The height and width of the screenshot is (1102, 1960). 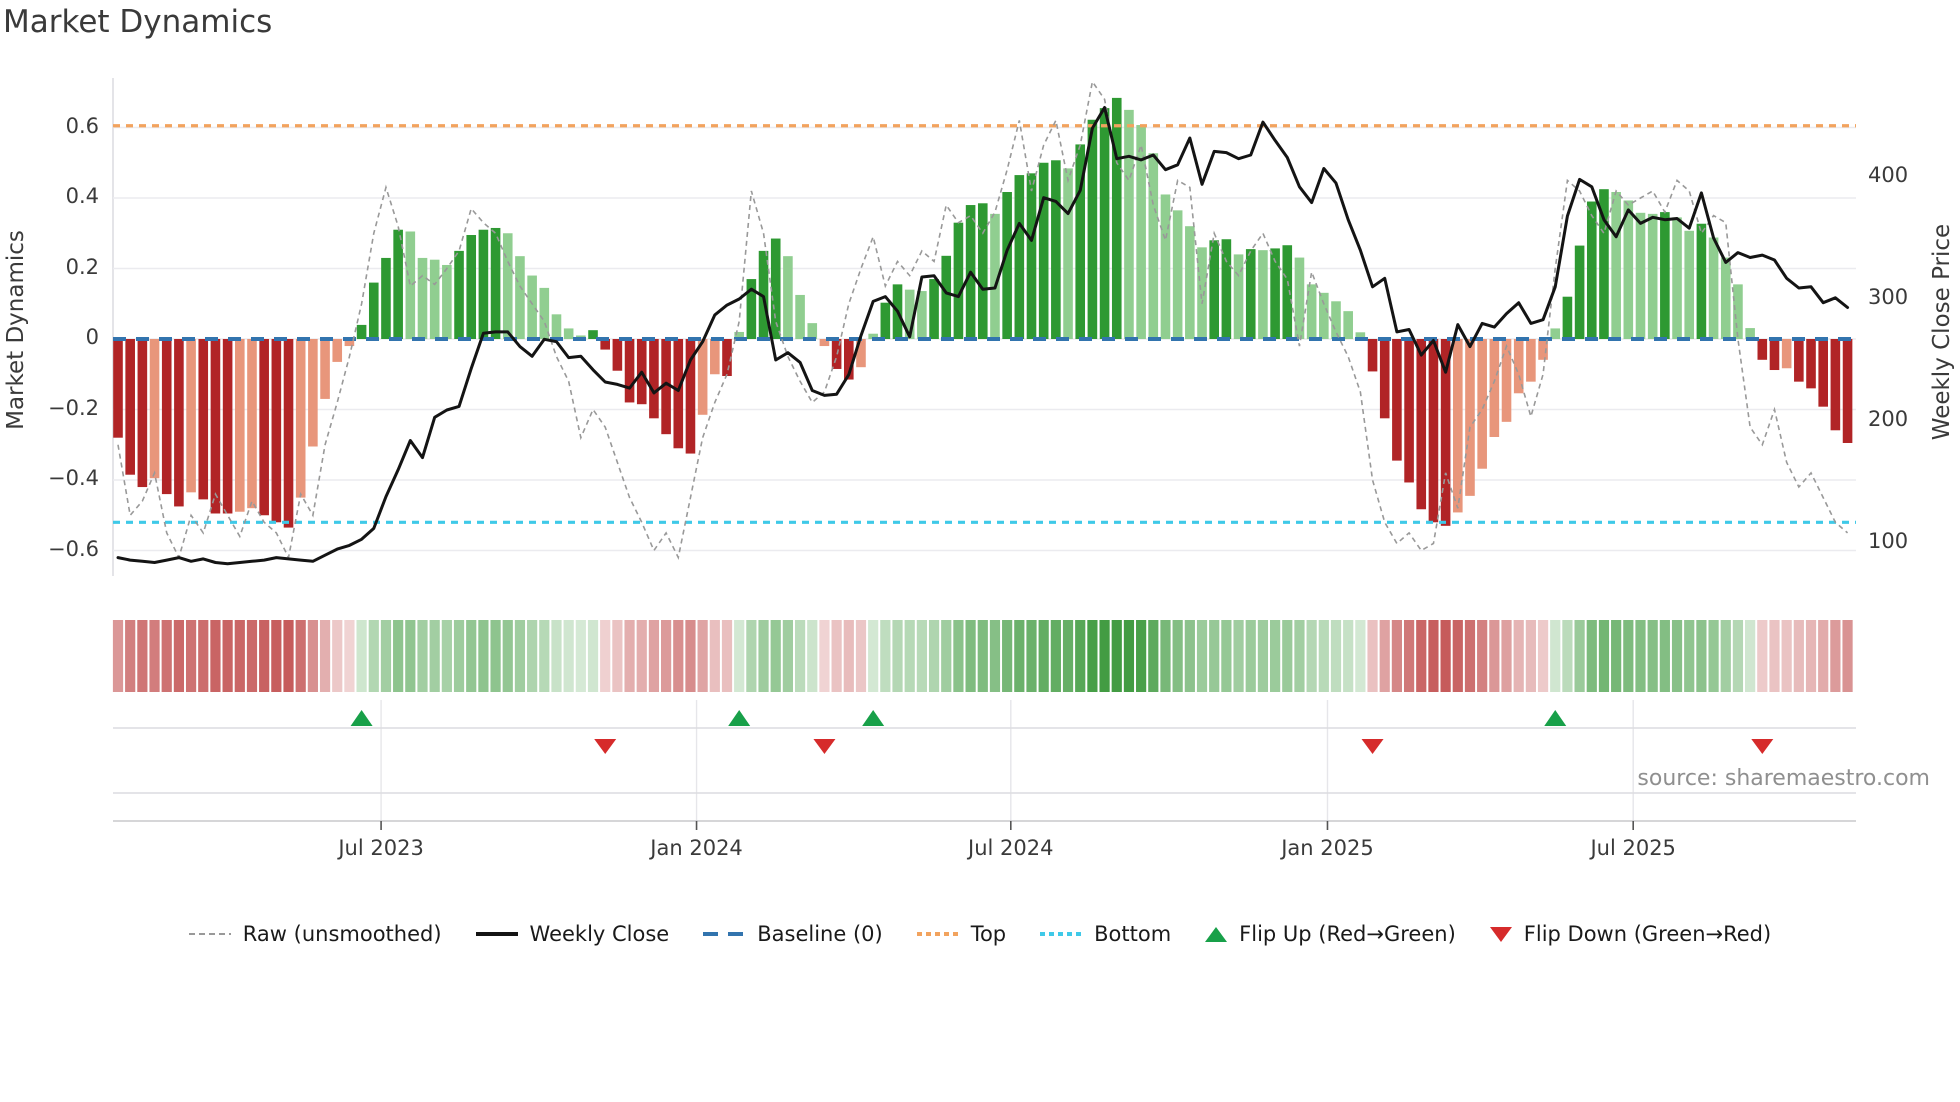 What do you see at coordinates (82, 125) in the screenshot?
I see `left-tick-label: 0.6` at bounding box center [82, 125].